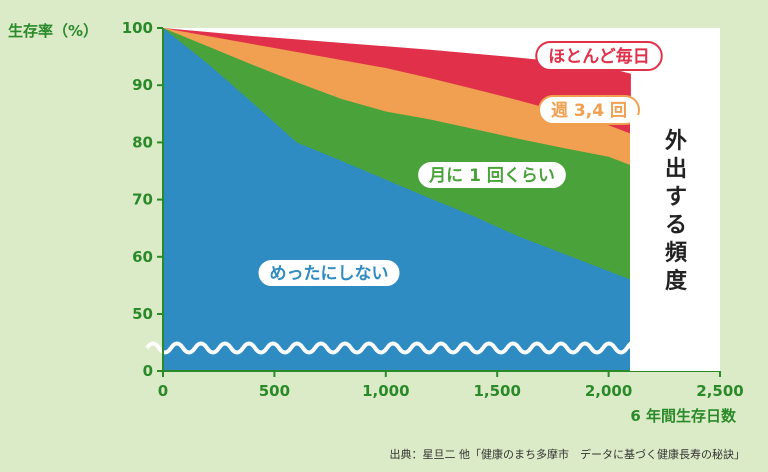  I want to click on x-tick-label: 500, so click(274, 391).